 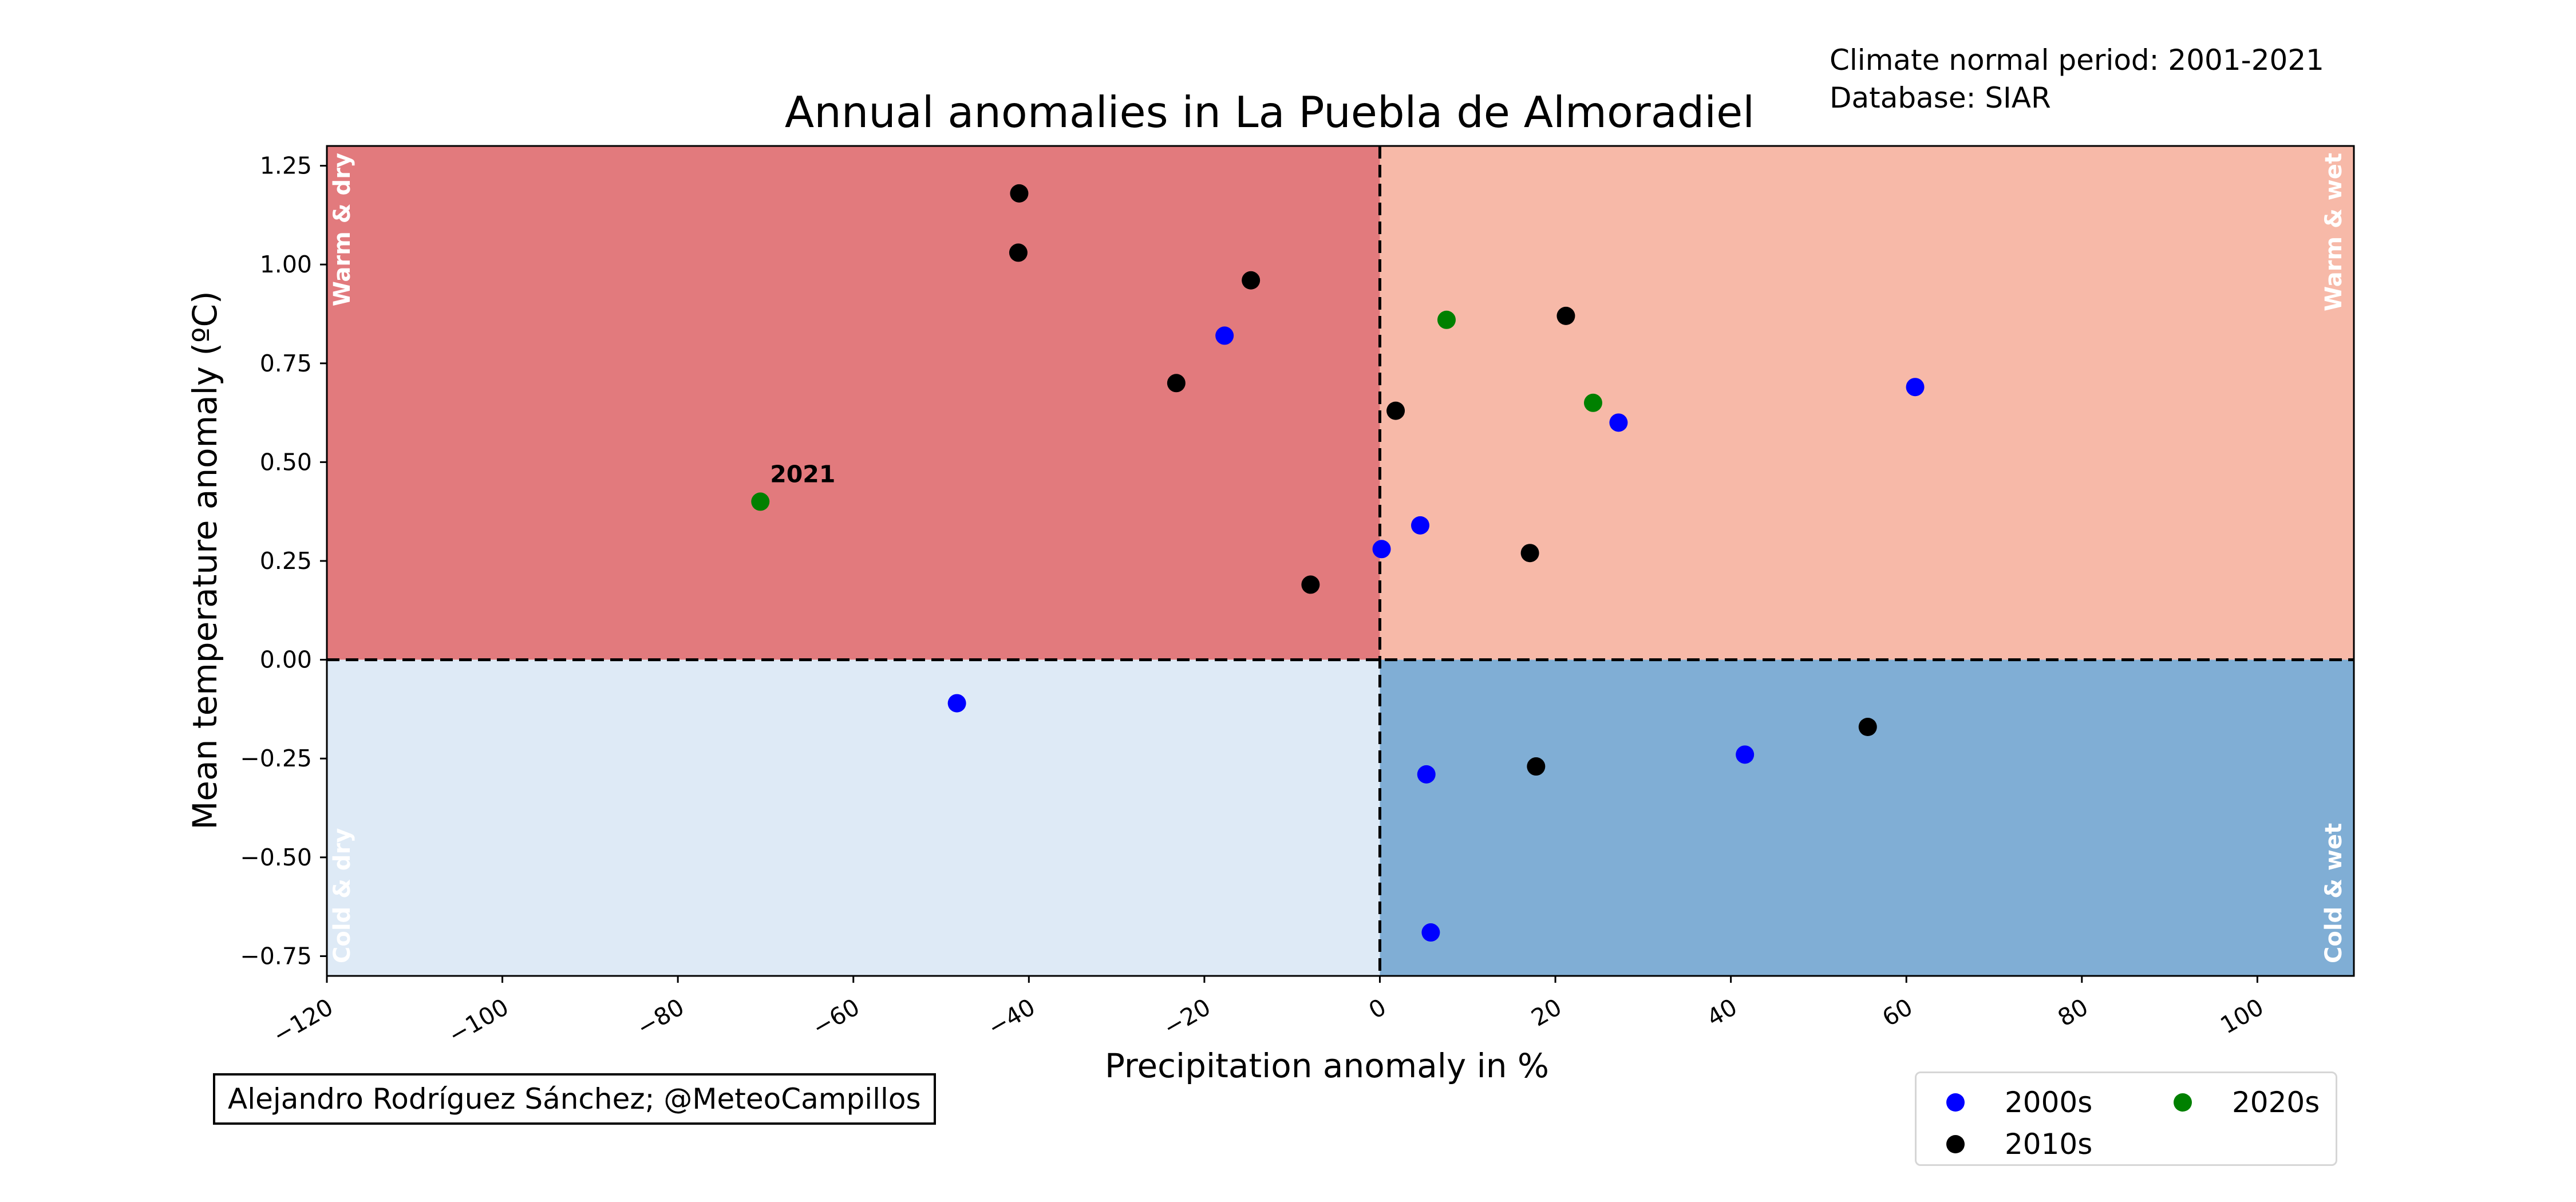 What do you see at coordinates (2334, 232) in the screenshot?
I see `quadrant-label-warm-and-wet: Warm & wet` at bounding box center [2334, 232].